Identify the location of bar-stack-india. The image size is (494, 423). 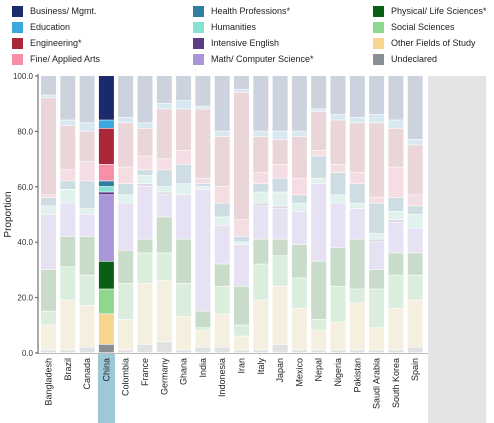
(203, 214).